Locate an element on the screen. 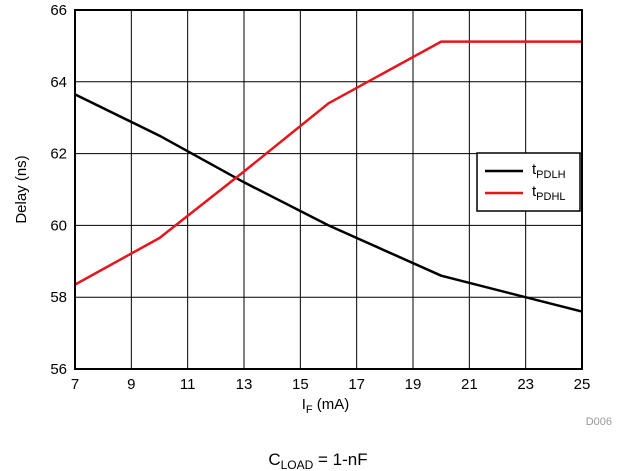  figure-id: D006 is located at coordinates (599, 422).